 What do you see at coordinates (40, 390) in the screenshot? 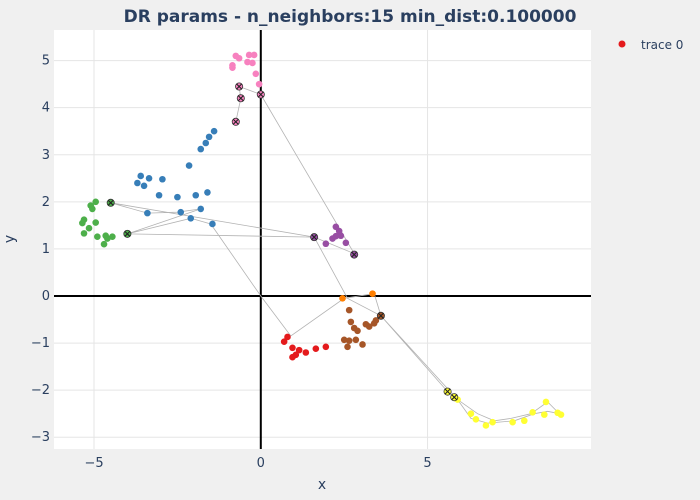
I see `y-tick-label: −2` at bounding box center [40, 390].